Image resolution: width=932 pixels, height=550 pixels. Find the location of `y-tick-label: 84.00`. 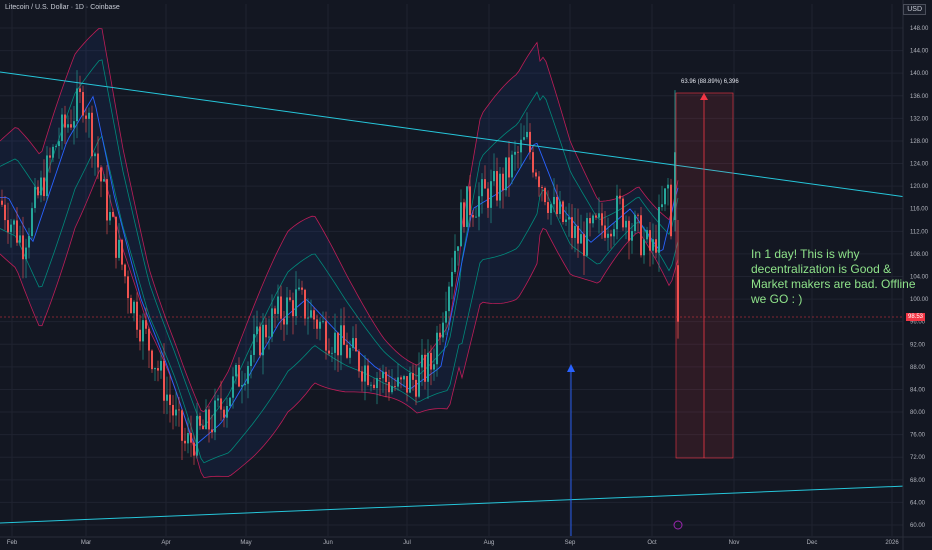

y-tick-label: 84.00 is located at coordinates (918, 390).